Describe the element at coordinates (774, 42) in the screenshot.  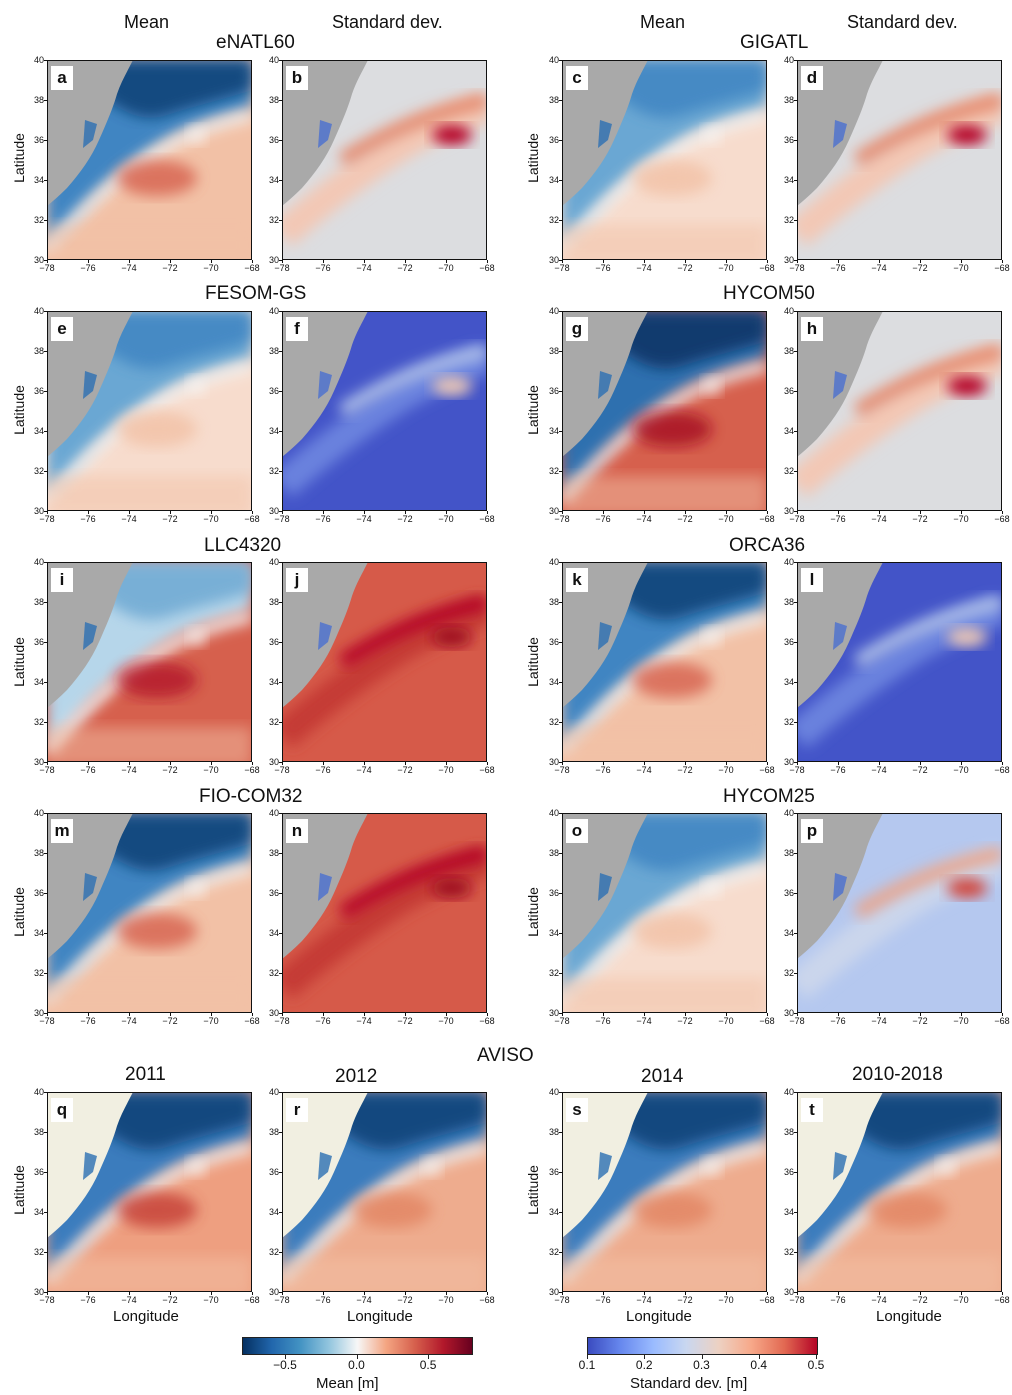
I see `model-title-gigatl: GIGATL` at that location.